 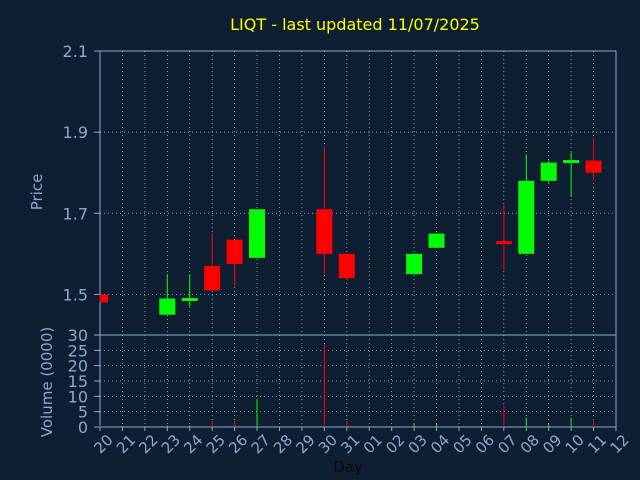 I want to click on x-tick-label: 12, so click(x=620, y=444).